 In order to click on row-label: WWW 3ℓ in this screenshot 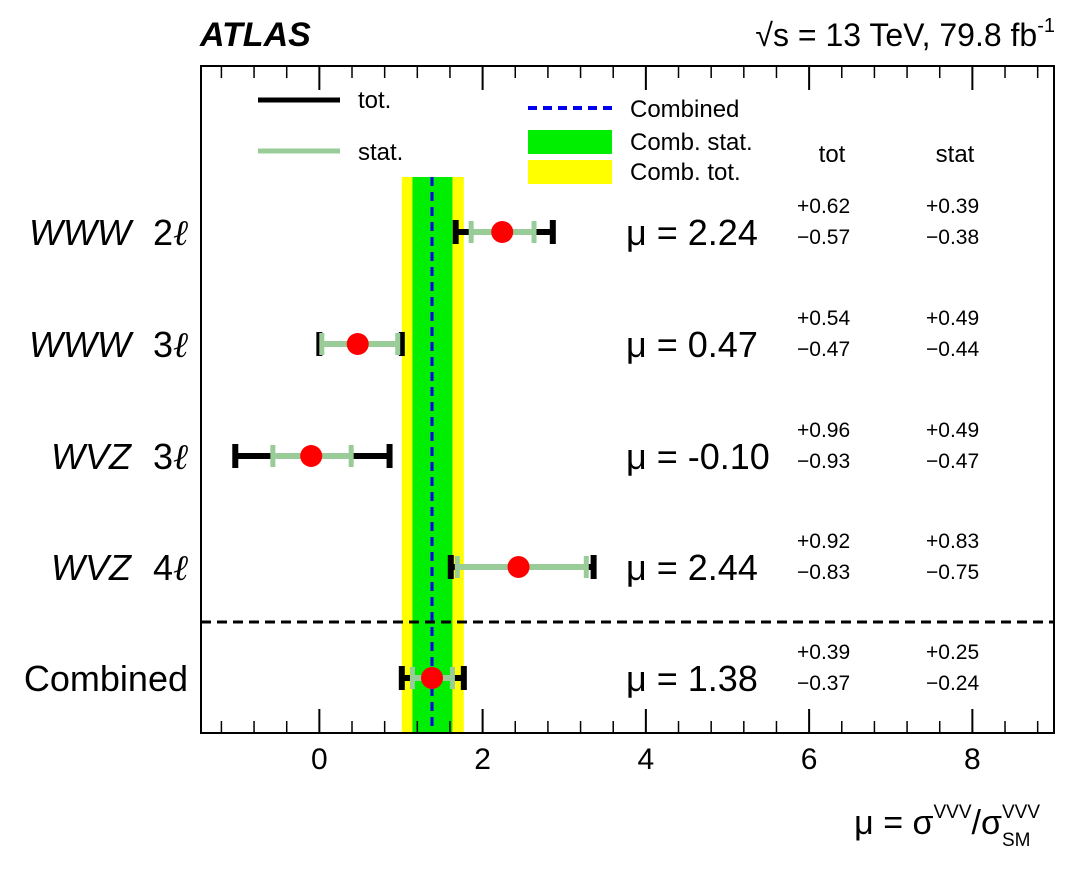, I will do `click(108, 345)`.